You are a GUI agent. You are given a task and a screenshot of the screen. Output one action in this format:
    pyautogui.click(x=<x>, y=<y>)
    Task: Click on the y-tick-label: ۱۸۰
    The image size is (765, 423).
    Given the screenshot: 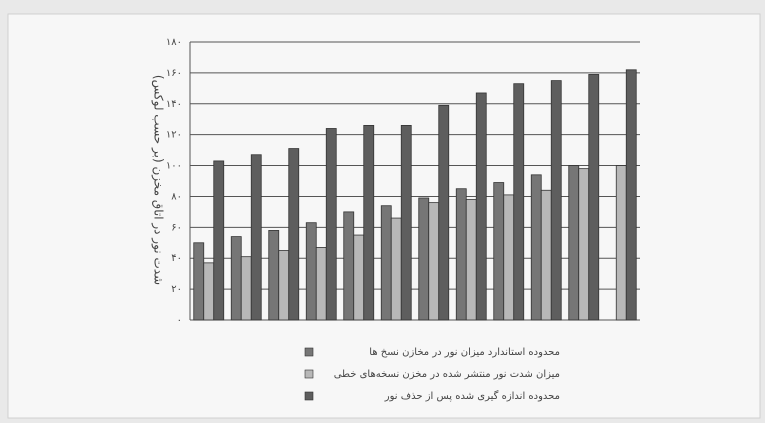 What is the action you would take?
    pyautogui.click(x=174, y=42)
    